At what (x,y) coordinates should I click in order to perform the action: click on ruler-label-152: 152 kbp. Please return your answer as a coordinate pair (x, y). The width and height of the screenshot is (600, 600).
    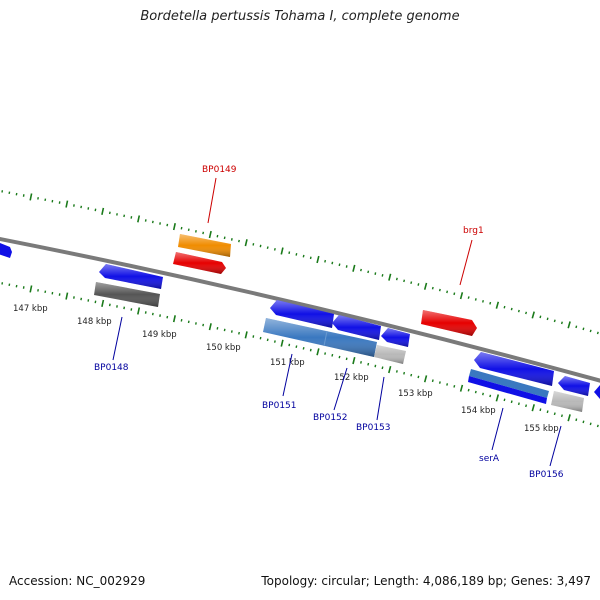
    Looking at the image, I should click on (351, 378).